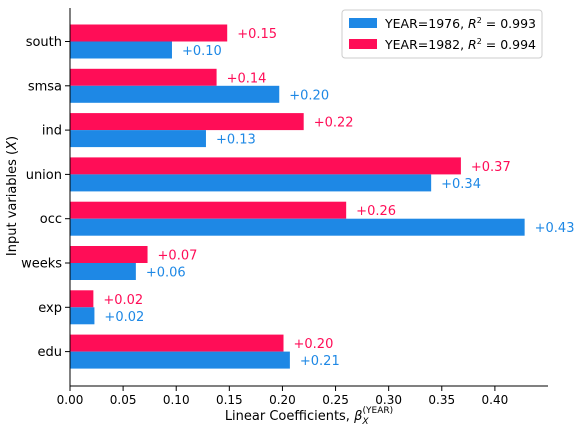 This screenshot has width=581, height=433. What do you see at coordinates (388, 400) in the screenshot?
I see `x-tick-label-0.30: 0.30` at bounding box center [388, 400].